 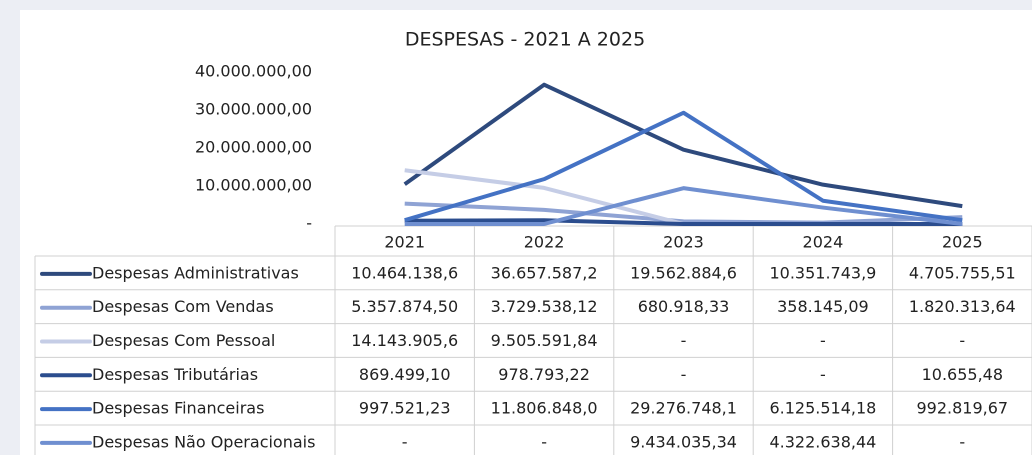 What do you see at coordinates (178, 408) in the screenshot?
I see `legend-label: Despesas Financeiras` at bounding box center [178, 408].